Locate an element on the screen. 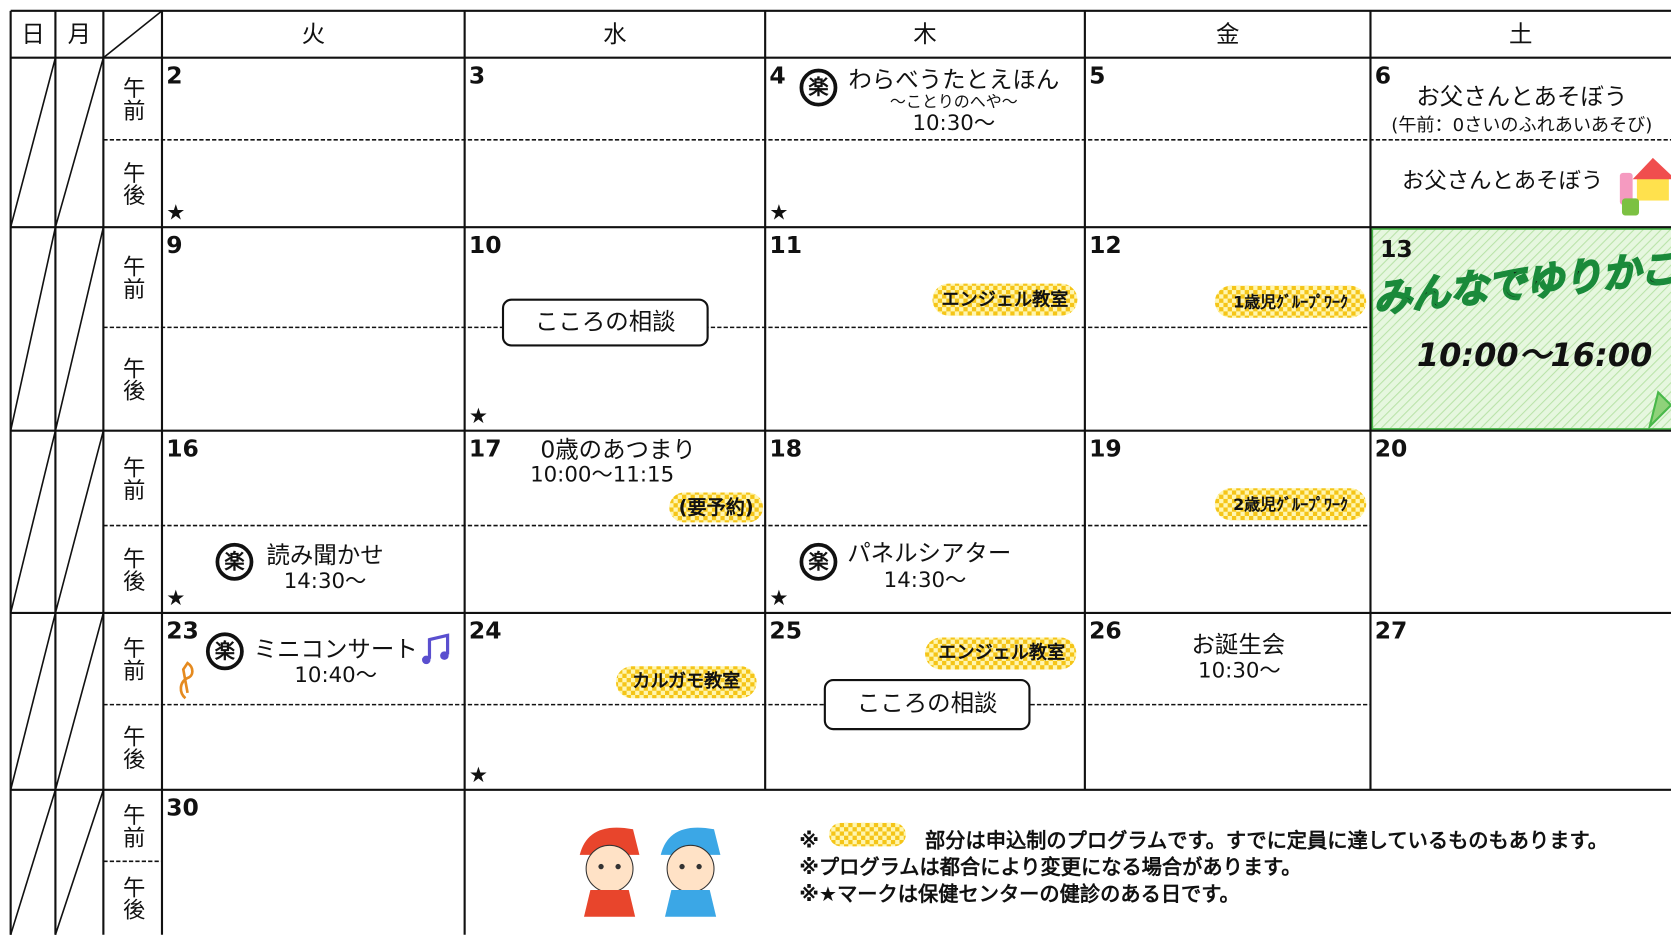 This screenshot has width=1671, height=935. backgrounds is located at coordinates (1520, 329).